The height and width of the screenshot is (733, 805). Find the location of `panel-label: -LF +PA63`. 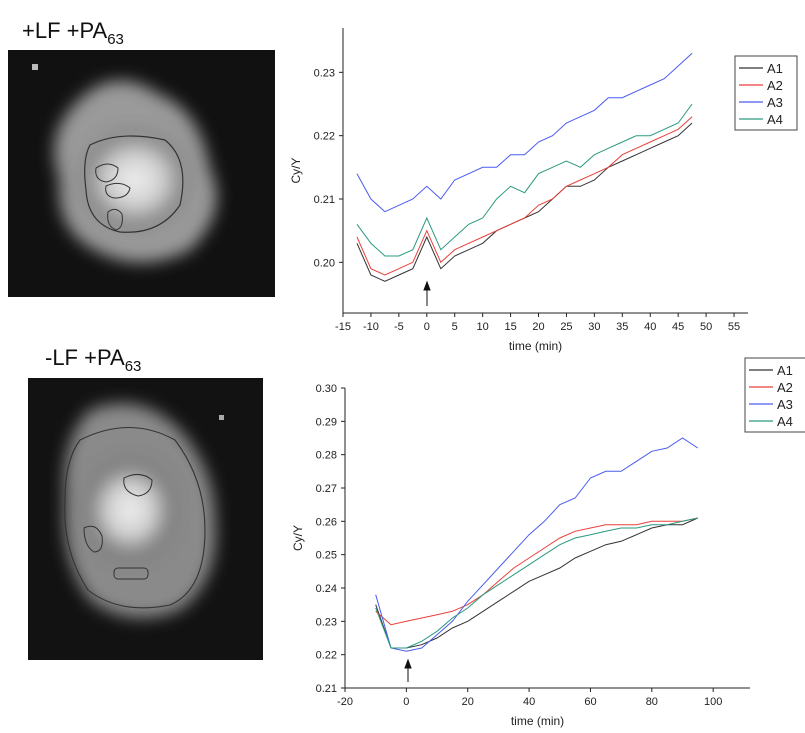

panel-label: -LF +PA63 is located at coordinates (93, 360).